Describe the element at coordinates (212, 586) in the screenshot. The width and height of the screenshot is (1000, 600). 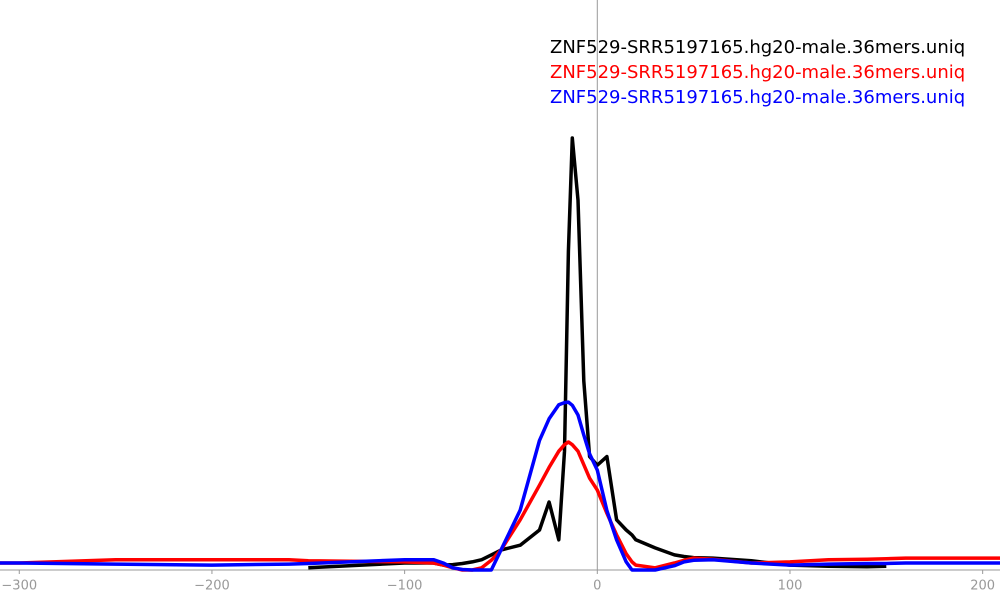
I see `x-tick-label: −200` at that location.